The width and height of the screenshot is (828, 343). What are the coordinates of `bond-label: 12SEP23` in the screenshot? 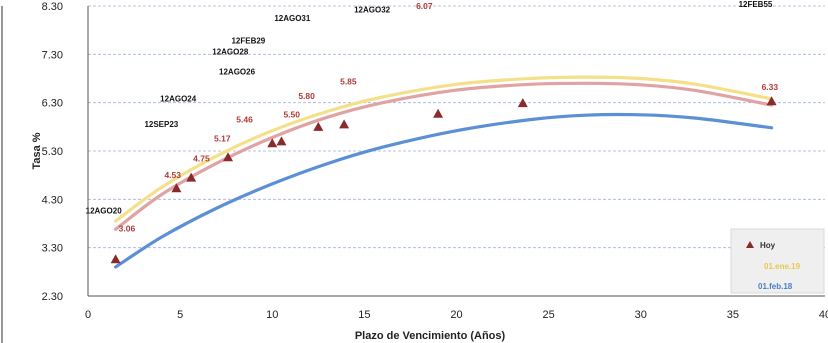 It's located at (161, 124).